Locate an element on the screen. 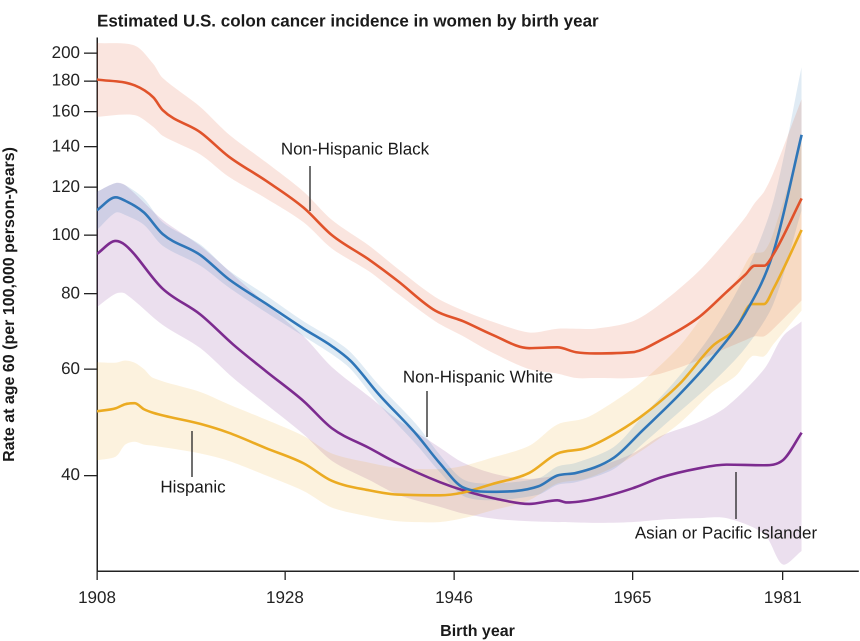 The width and height of the screenshot is (860, 641). series-label: Non-Hispanic White is located at coordinates (478, 377).